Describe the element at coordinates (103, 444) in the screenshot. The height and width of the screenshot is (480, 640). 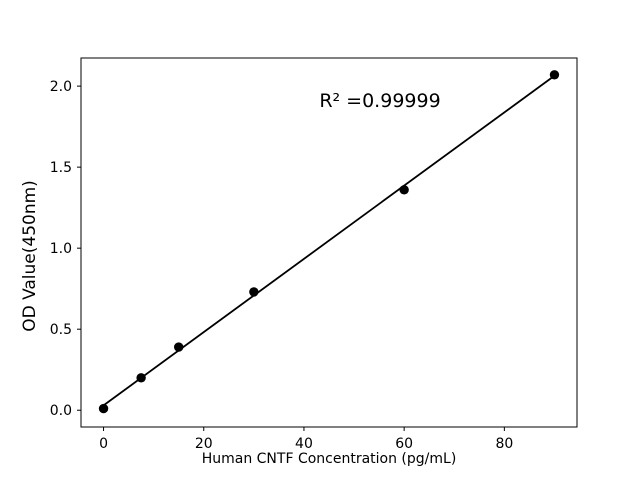
I see `x-tick-label: 0` at that location.